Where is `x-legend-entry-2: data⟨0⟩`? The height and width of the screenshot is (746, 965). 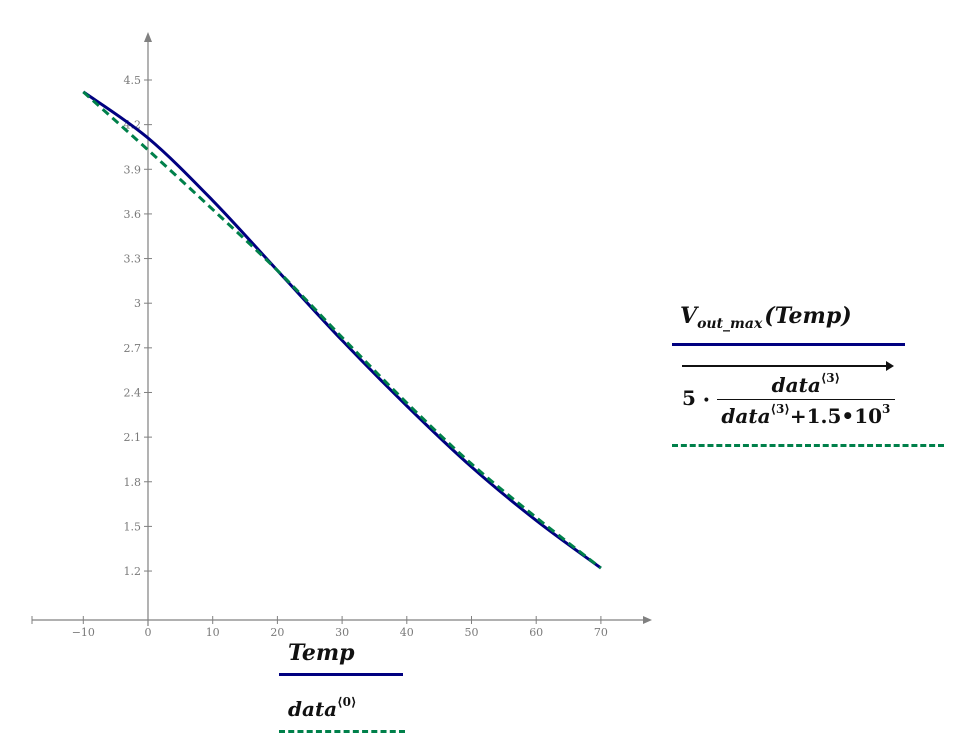
x-legend-entry-2: data⟨0⟩ is located at coordinates (322, 708).